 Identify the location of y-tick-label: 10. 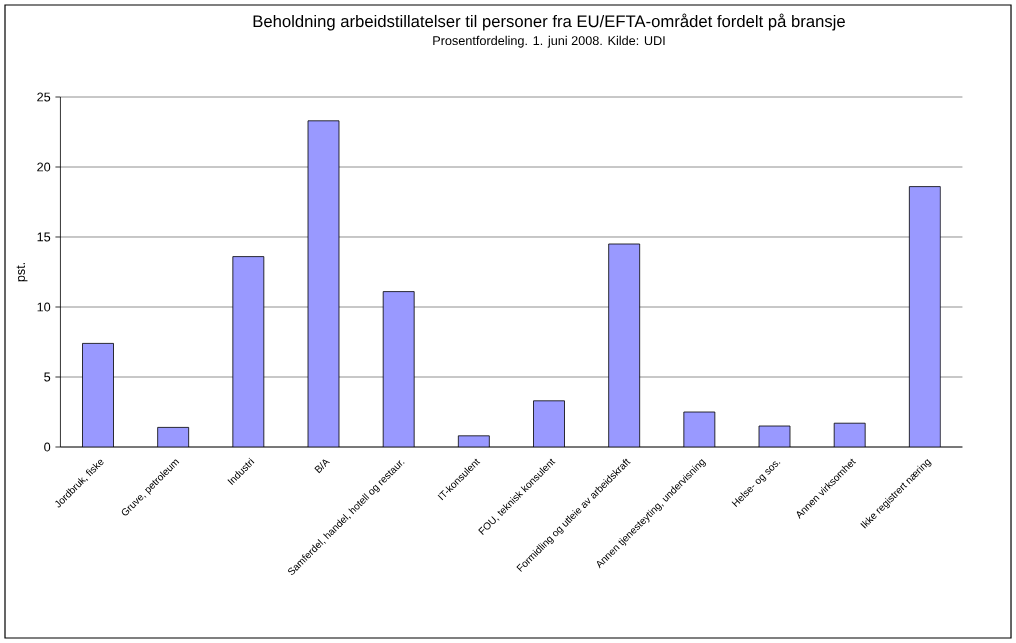
(44, 307).